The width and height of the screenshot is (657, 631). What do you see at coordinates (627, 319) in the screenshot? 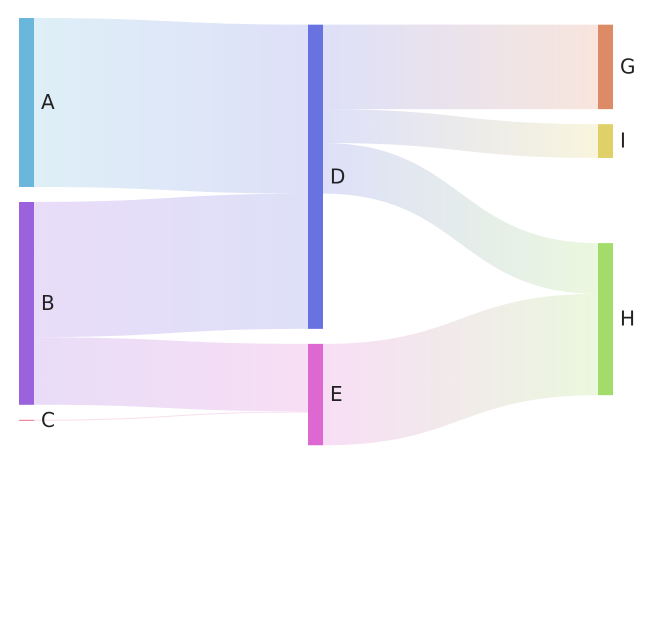
I see `node-label: H` at bounding box center [627, 319].